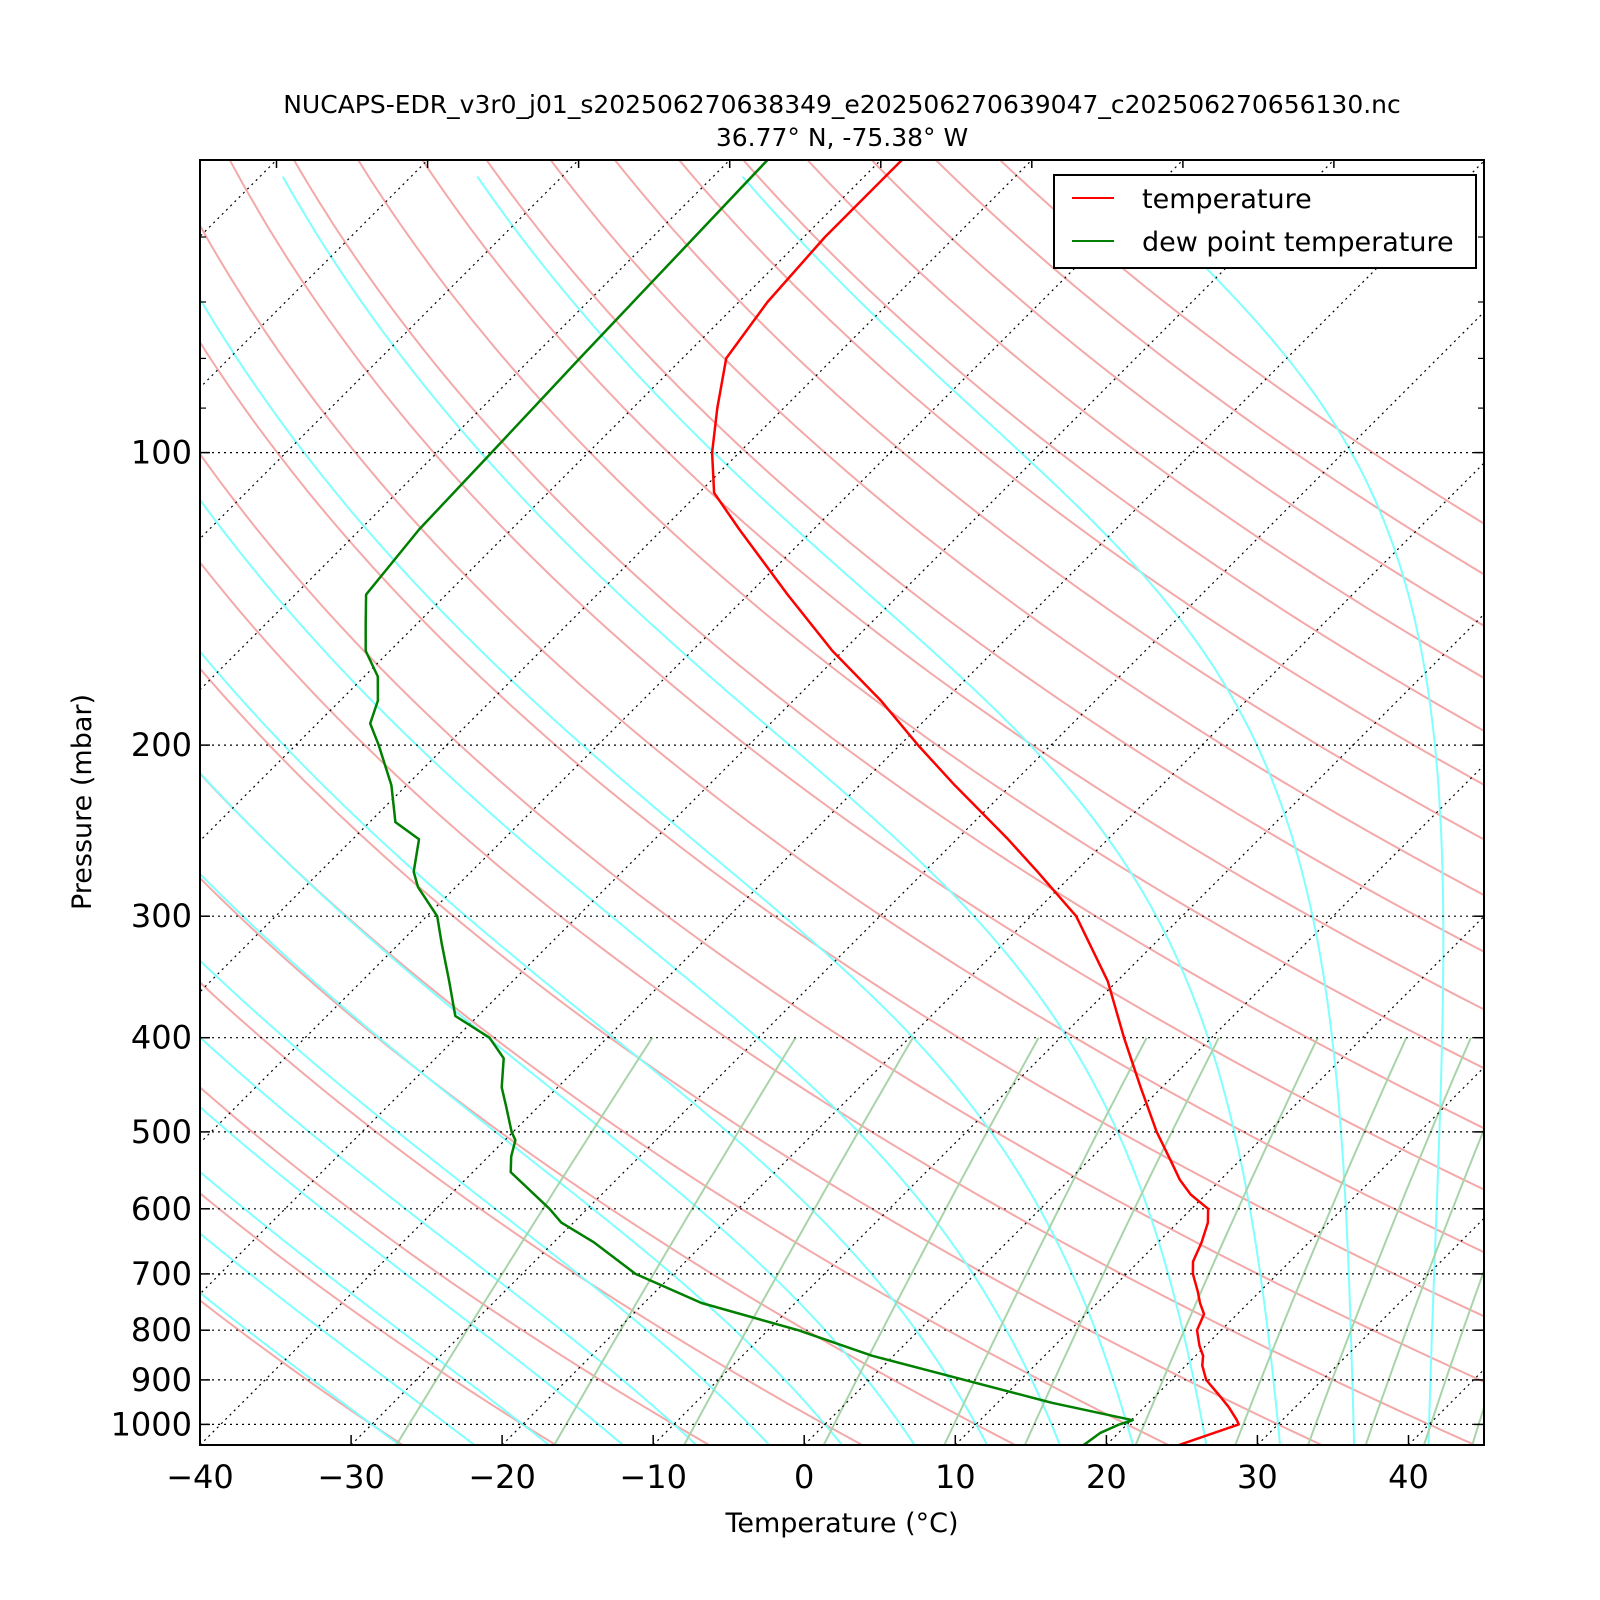  I want to click on x-tick-label: 40, so click(1408, 1477).